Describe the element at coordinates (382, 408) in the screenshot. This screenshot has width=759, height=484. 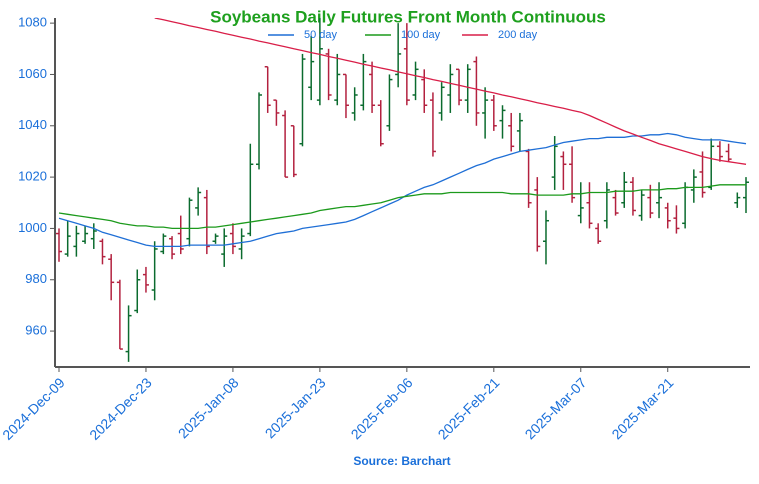
I see `x-tick-label: 2025-Feb-06` at that location.